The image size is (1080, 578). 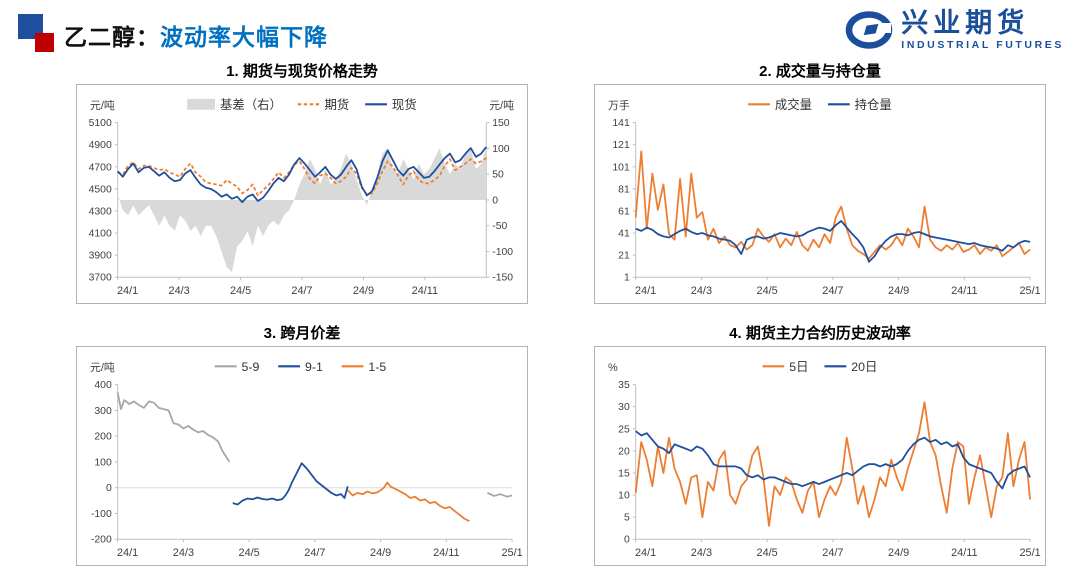 I want to click on chart-title: 1. 期货与现货价格走势, so click(x=302, y=71).